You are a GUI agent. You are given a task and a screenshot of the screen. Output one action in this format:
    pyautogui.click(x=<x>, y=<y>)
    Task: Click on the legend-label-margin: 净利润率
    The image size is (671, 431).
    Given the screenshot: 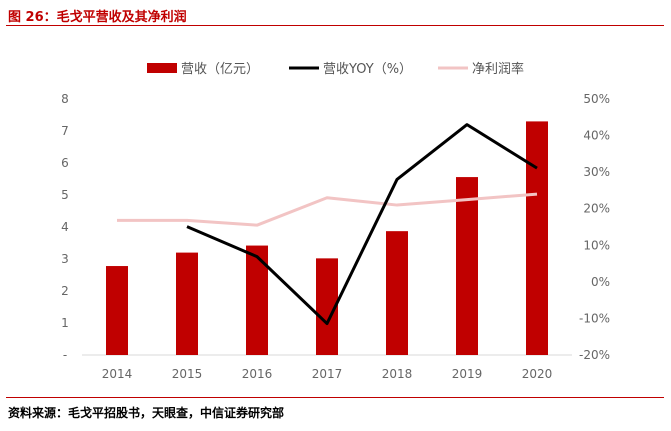 What is the action you would take?
    pyautogui.click(x=498, y=69)
    